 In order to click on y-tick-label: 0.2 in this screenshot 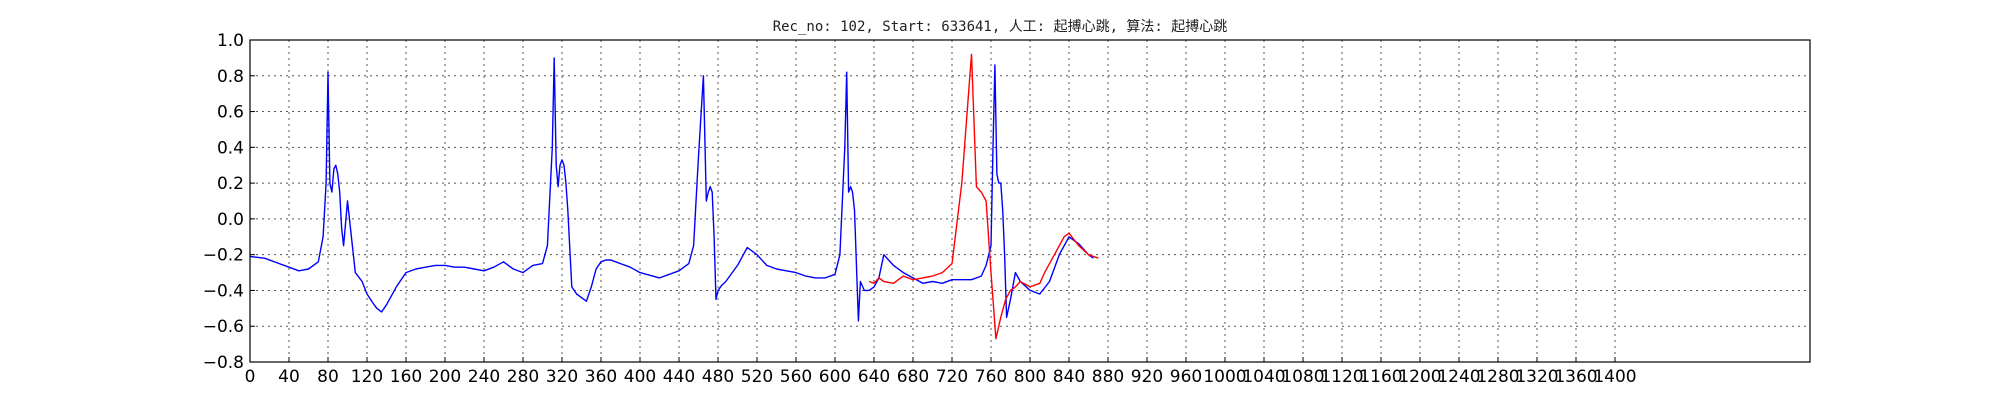, I will do `click(230, 184)`.